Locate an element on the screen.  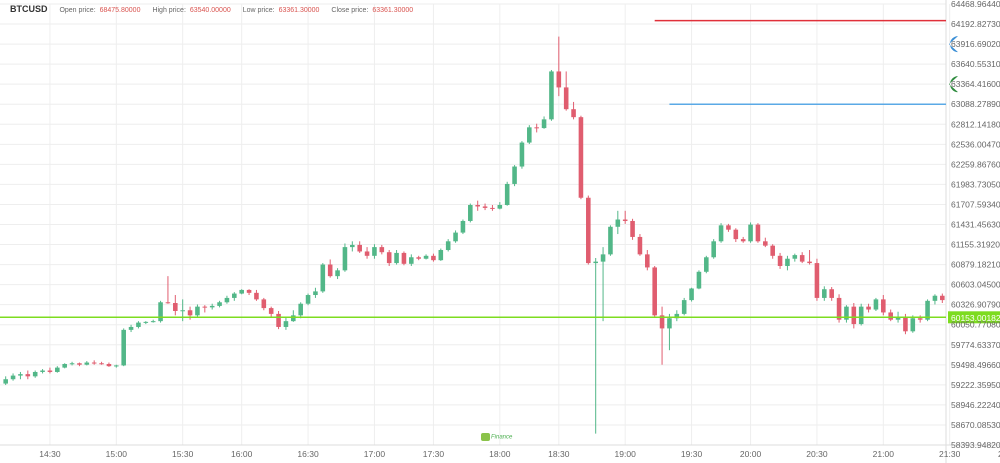
x-tick-label: 20:30 is located at coordinates (817, 454).